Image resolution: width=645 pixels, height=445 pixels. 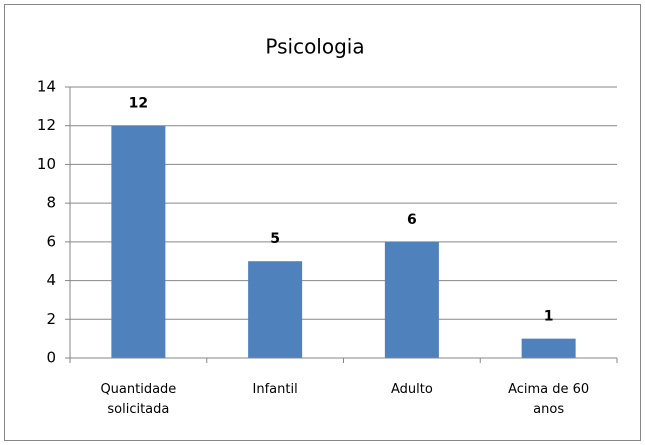 What do you see at coordinates (51, 203) in the screenshot?
I see `y-tick-label: 8` at bounding box center [51, 203].